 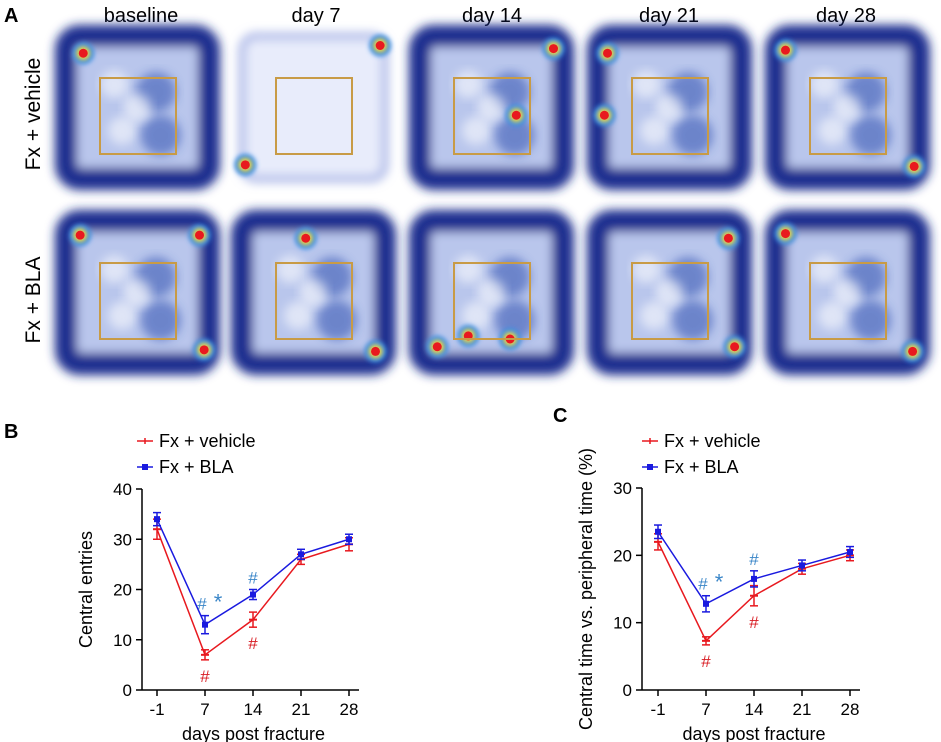 I want to click on legend-label: Fx + vehicle, so click(x=207, y=441).